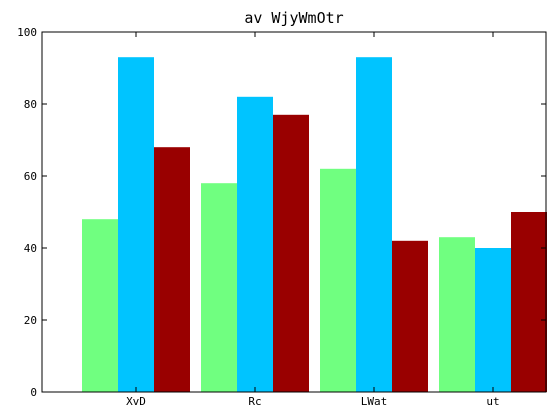 The width and height of the screenshot is (560, 420). What do you see at coordinates (338, 280) in the screenshot?
I see `bar-series-0-LWat` at bounding box center [338, 280].